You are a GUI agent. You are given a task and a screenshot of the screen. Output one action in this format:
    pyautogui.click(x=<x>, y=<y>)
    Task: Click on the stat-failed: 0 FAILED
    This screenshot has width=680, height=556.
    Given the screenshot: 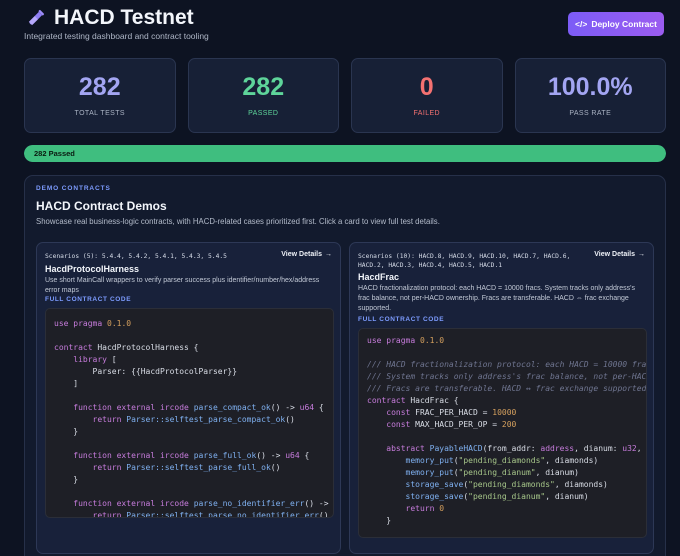 What is the action you would take?
    pyautogui.click(x=427, y=95)
    